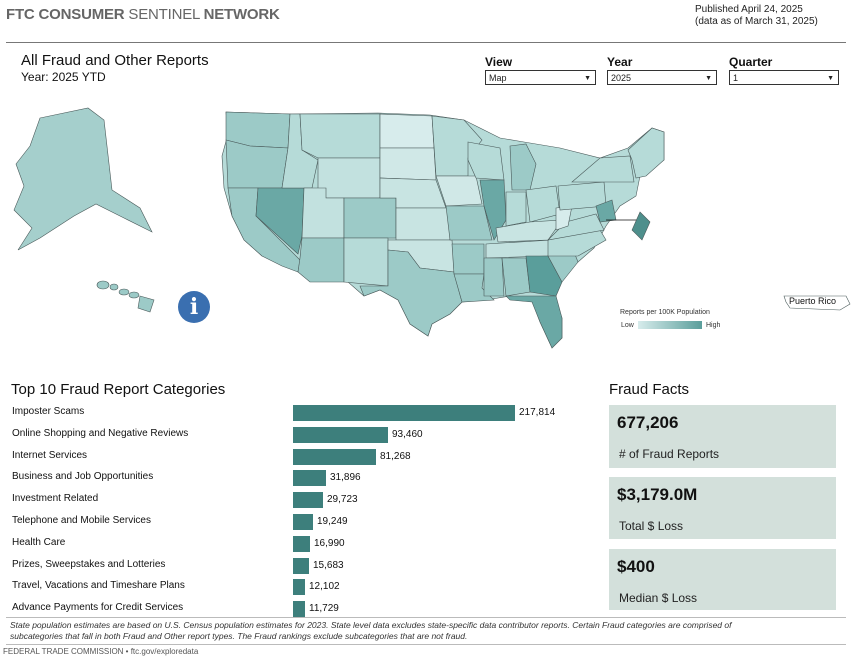 Image resolution: width=856 pixels, height=659 pixels. What do you see at coordinates (115, 60) in the screenshot?
I see `page-title: All Fraud and Other Reports` at bounding box center [115, 60].